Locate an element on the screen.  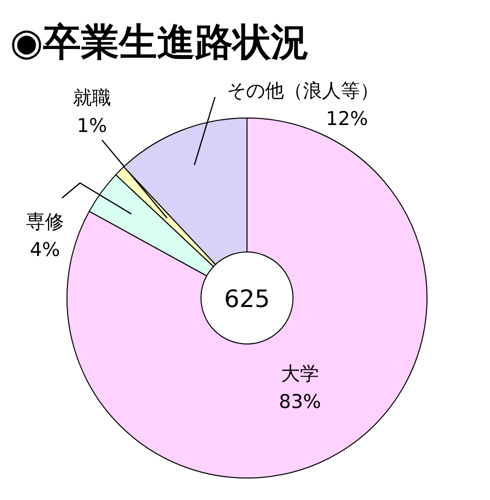
slice-label: 大学 is located at coordinates (300, 374).